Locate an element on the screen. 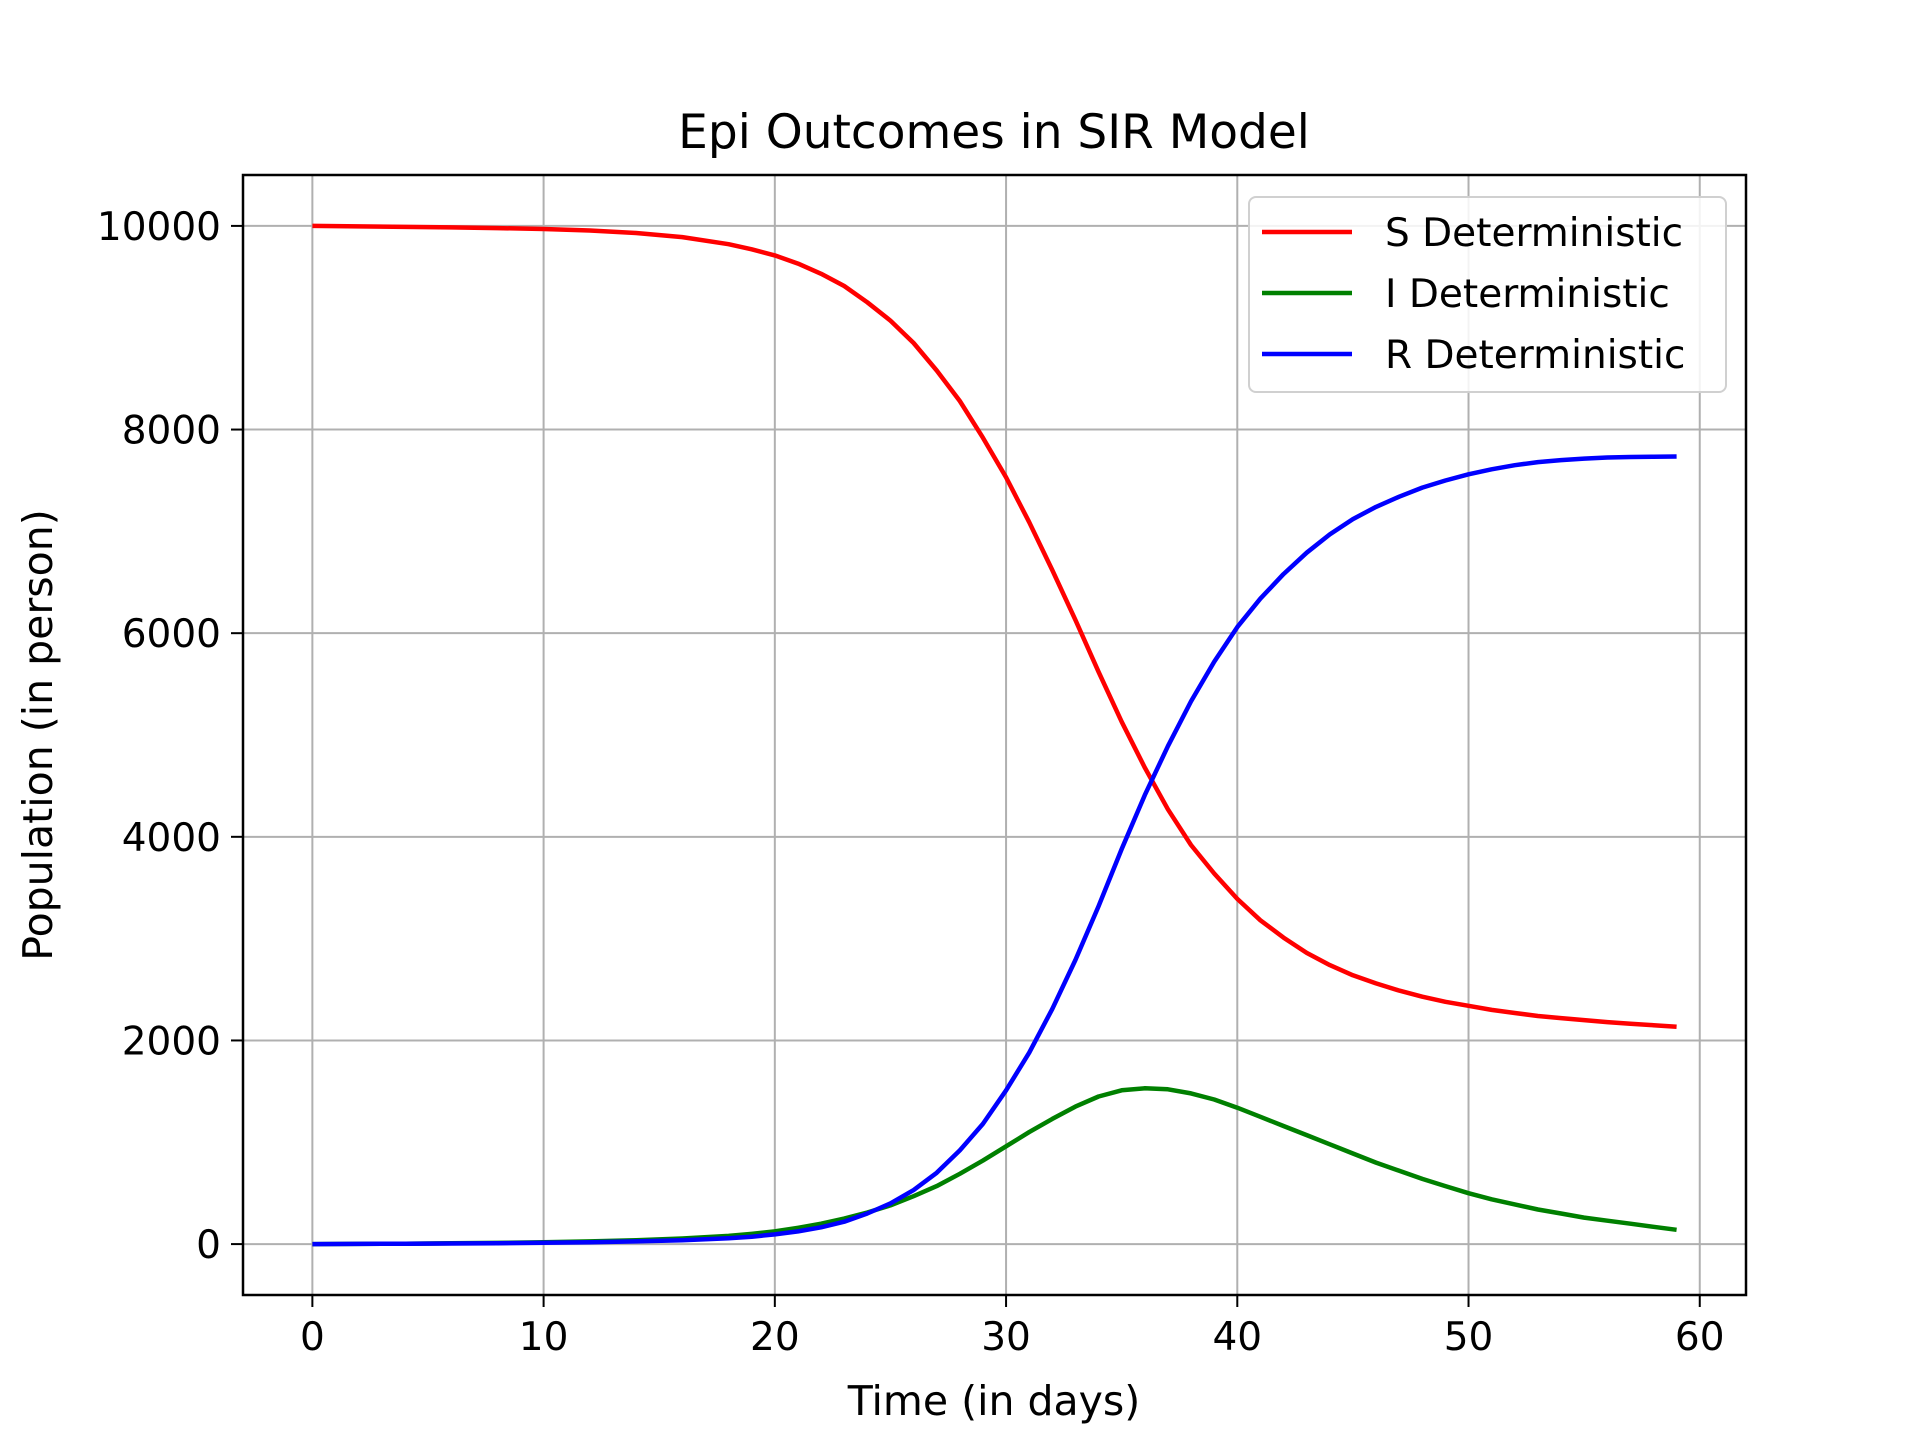  legend-label-r: R Deterministic is located at coordinates (1535, 355).